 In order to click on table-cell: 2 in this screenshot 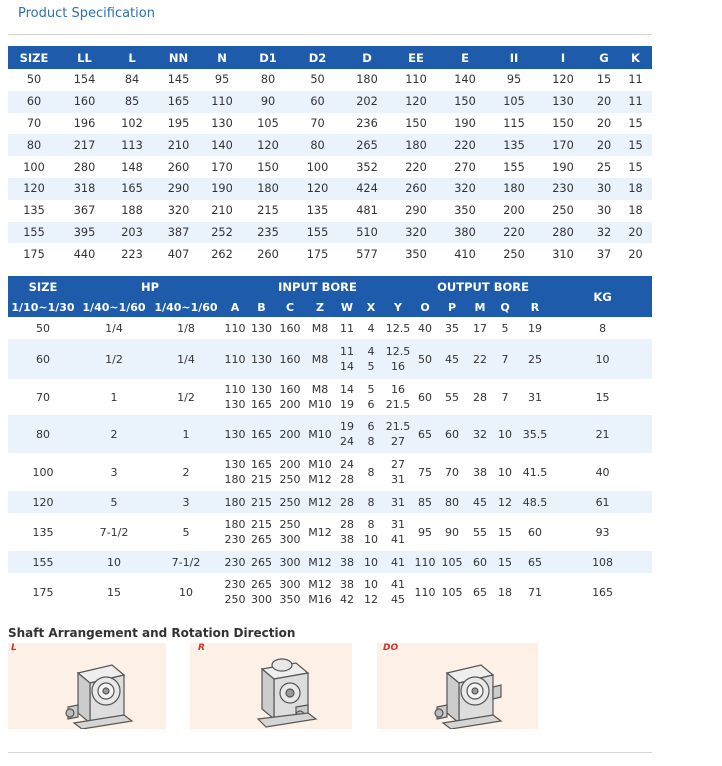, I will do `click(114, 434)`.